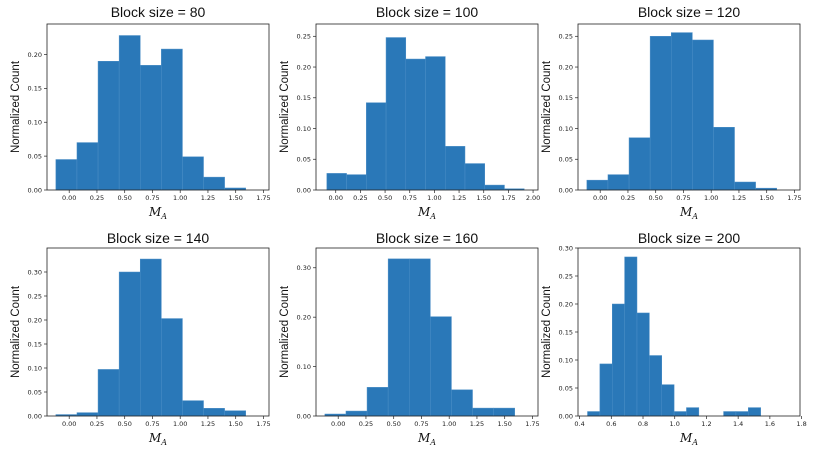 Image resolution: width=814 pixels, height=457 pixels. Describe the element at coordinates (427, 238) in the screenshot. I see `chart-title: Block size = 160` at that location.